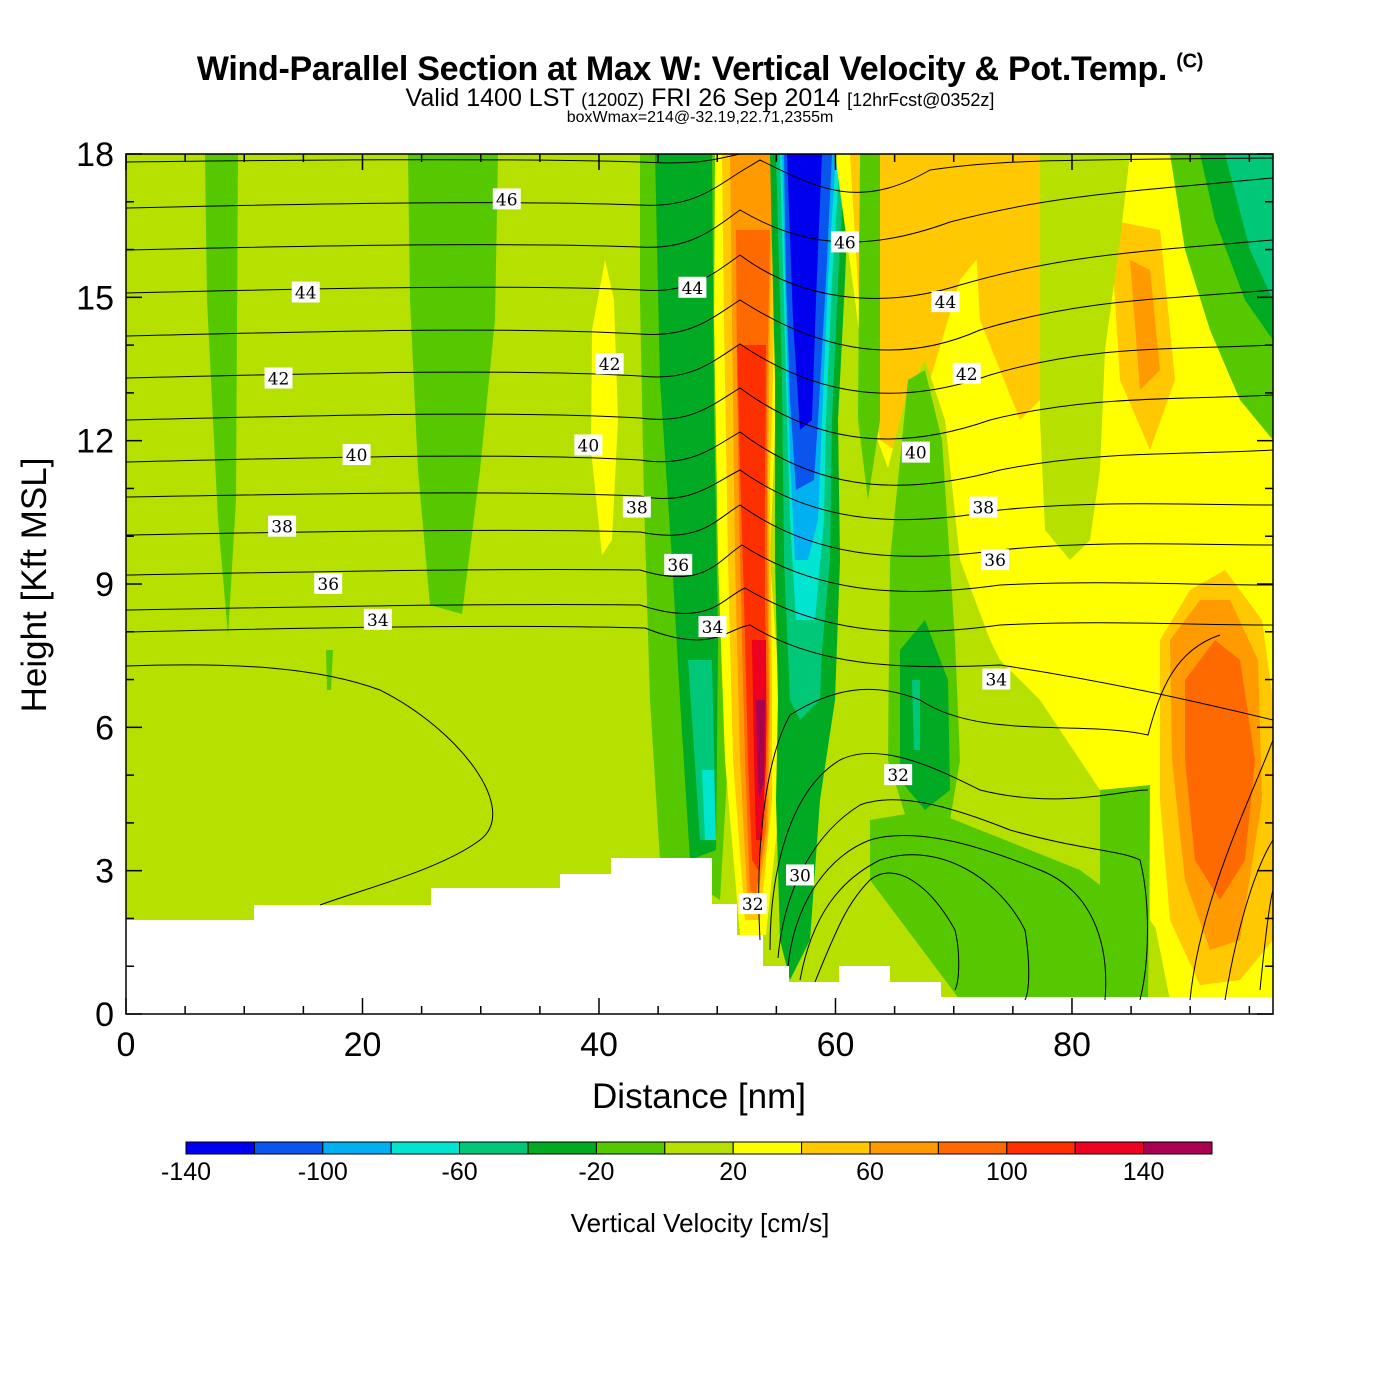 This screenshot has width=1400, height=1400. What do you see at coordinates (844, 242) in the screenshot?
I see `isentrope-label: 46` at bounding box center [844, 242].